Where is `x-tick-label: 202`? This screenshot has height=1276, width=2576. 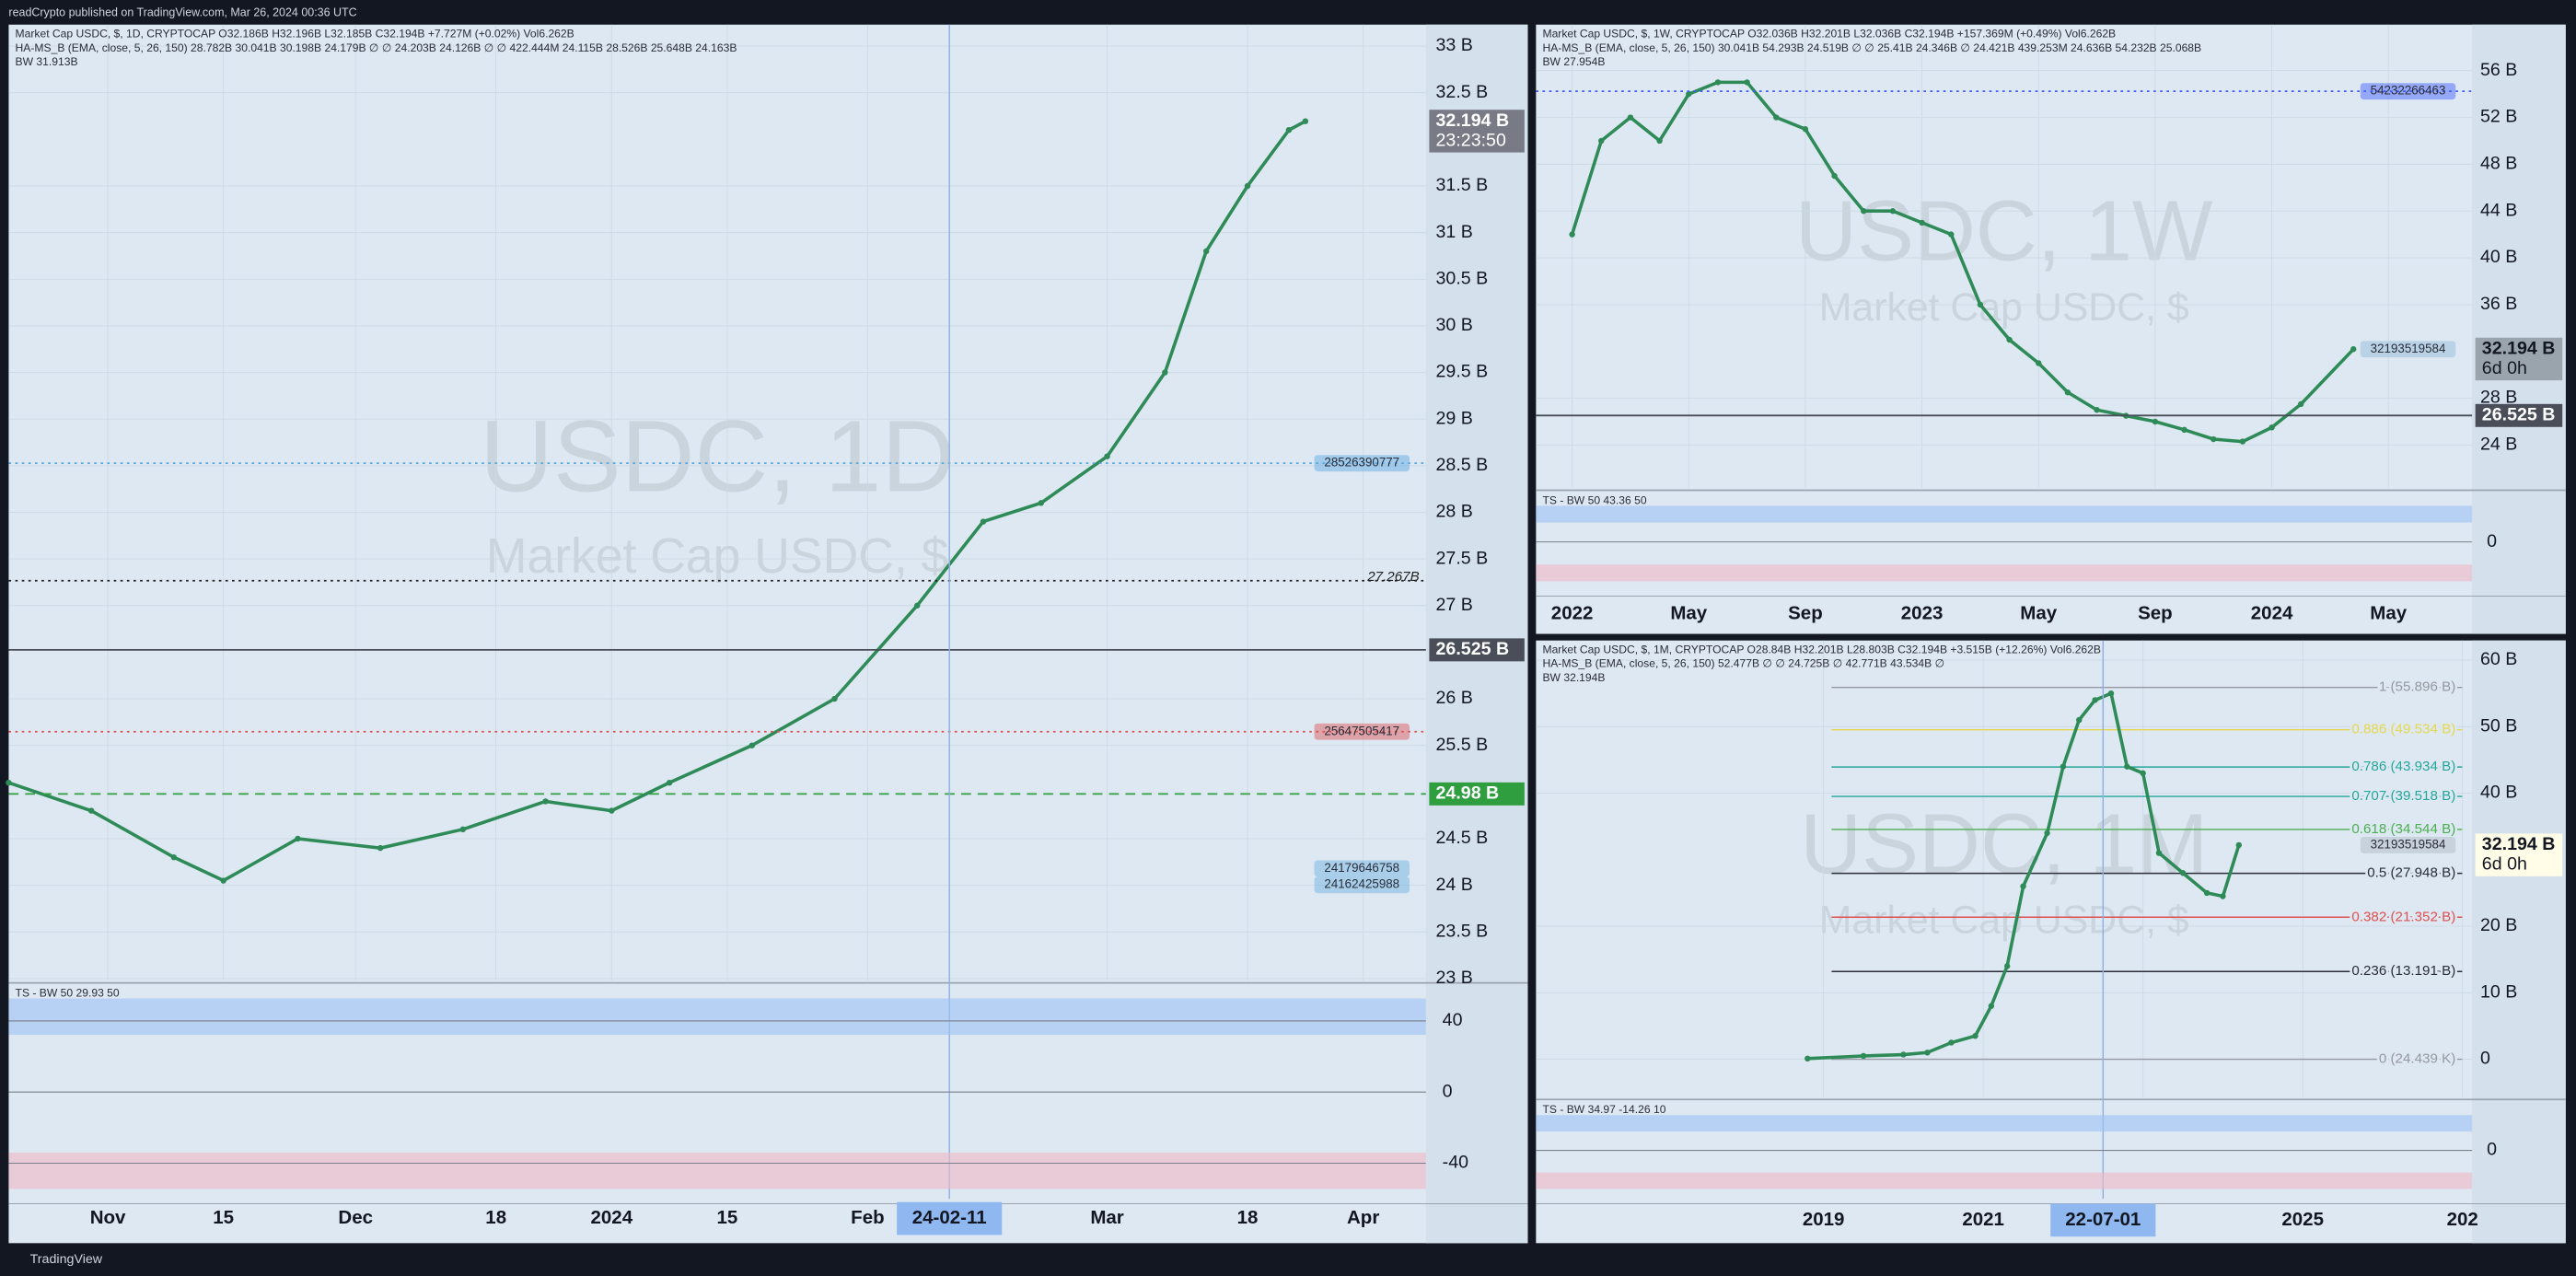
x-tick-label: 202 is located at coordinates (2462, 1219).